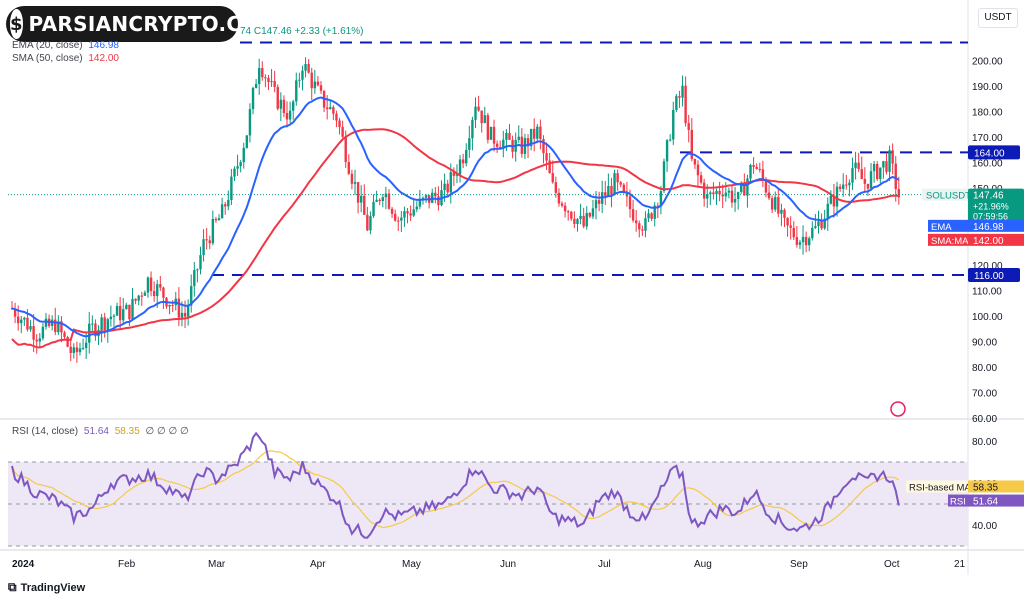 The height and width of the screenshot is (600, 1024). Describe the element at coordinates (46, 587) in the screenshot. I see `tradingview-footer: ⧉ TradingView` at that location.